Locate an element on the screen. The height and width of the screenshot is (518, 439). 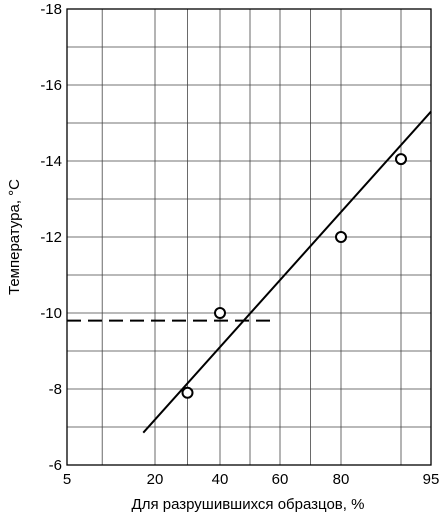
y-tick-label: -10 is located at coordinates (51, 313).